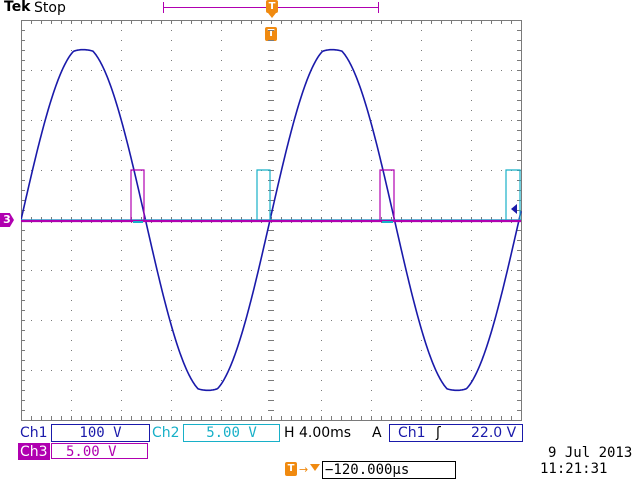 Image resolution: width=640 pixels, height=480 pixels. Describe the element at coordinates (99, 451) in the screenshot. I see `ch3-scale-readout: 5.00 V` at that location.